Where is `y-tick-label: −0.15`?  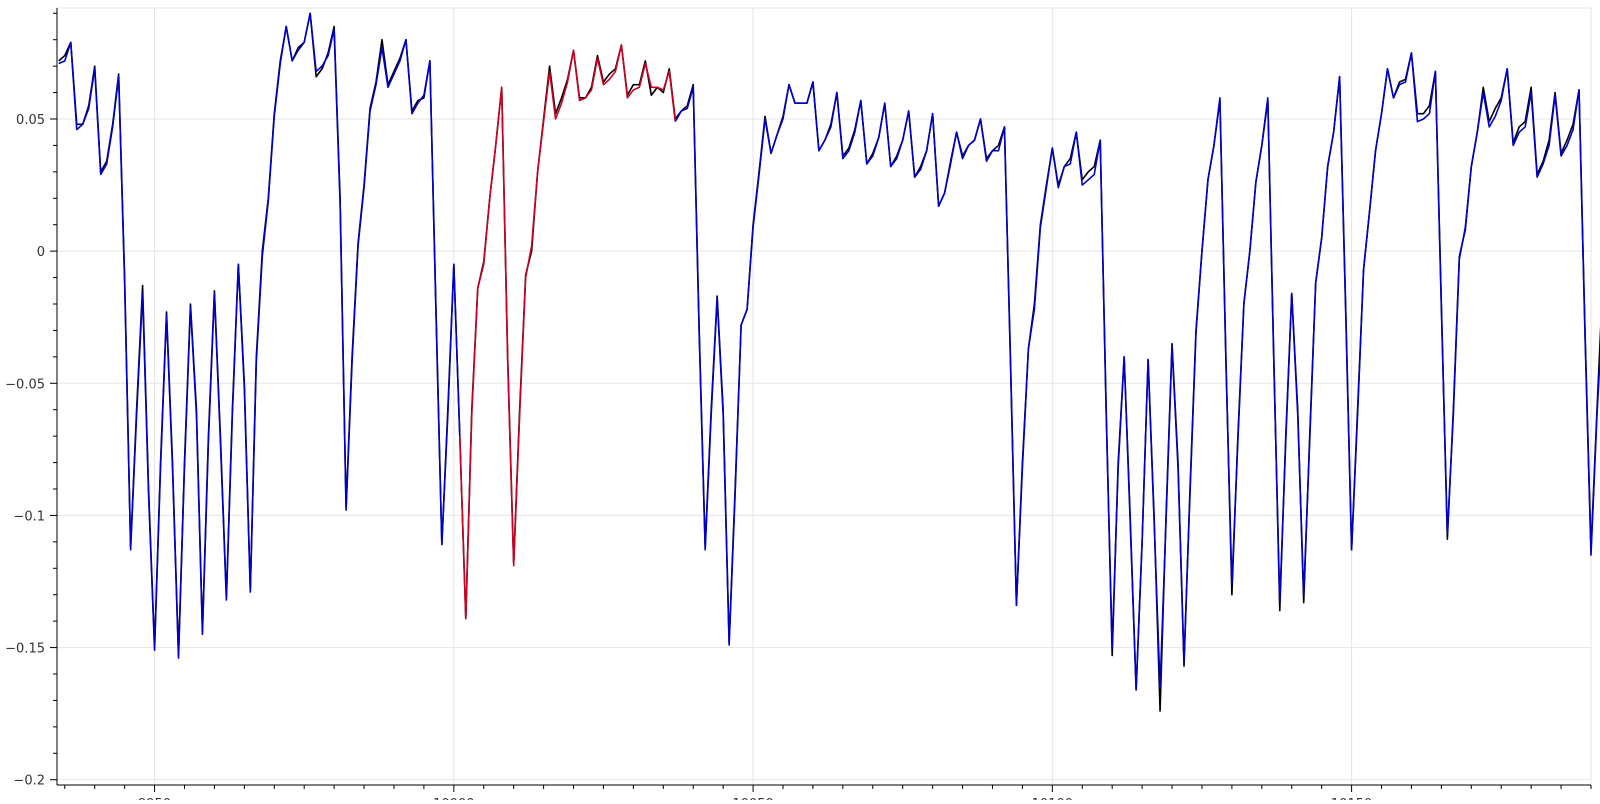 y-tick-label: −0.15 is located at coordinates (25, 649).